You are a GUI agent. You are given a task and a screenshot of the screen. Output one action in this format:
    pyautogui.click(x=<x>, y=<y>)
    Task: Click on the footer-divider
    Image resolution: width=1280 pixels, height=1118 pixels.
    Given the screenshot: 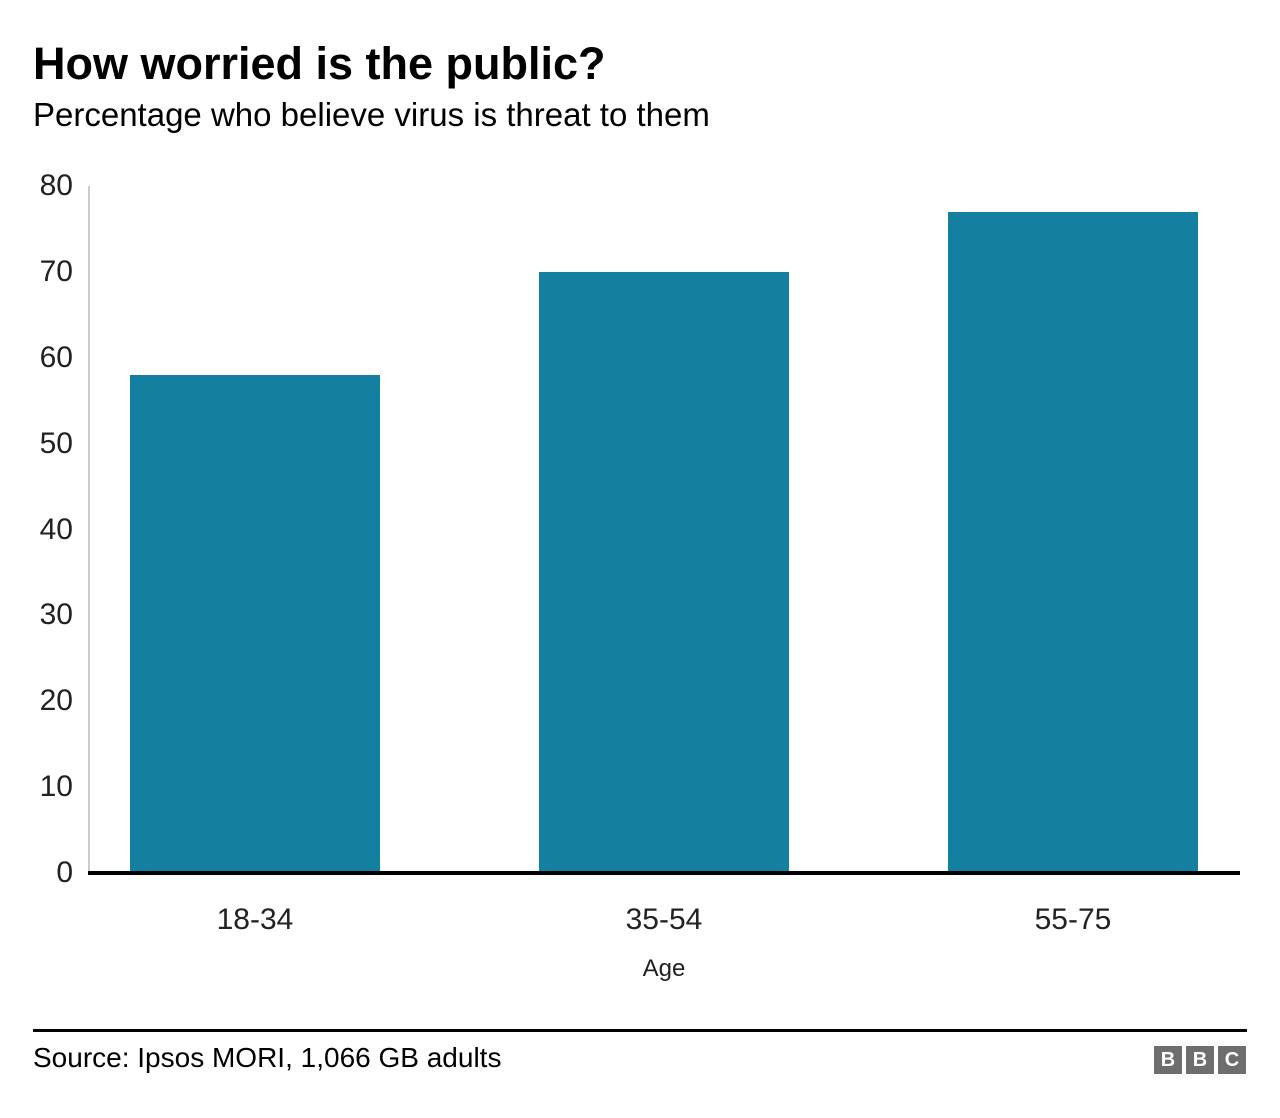 What is the action you would take?
    pyautogui.click(x=640, y=1030)
    